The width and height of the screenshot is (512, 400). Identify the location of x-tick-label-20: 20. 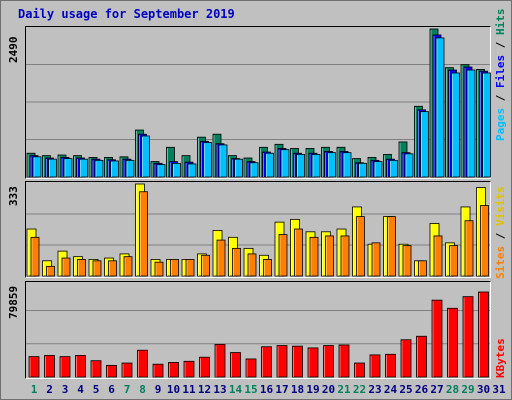
(328, 389).